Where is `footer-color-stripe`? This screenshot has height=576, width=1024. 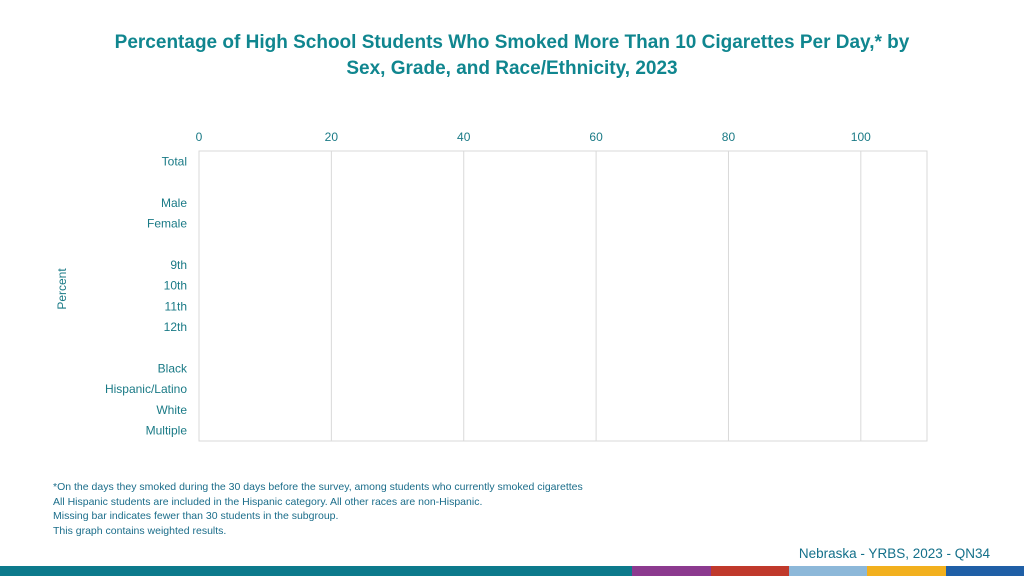
footer-color-stripe is located at coordinates (512, 571).